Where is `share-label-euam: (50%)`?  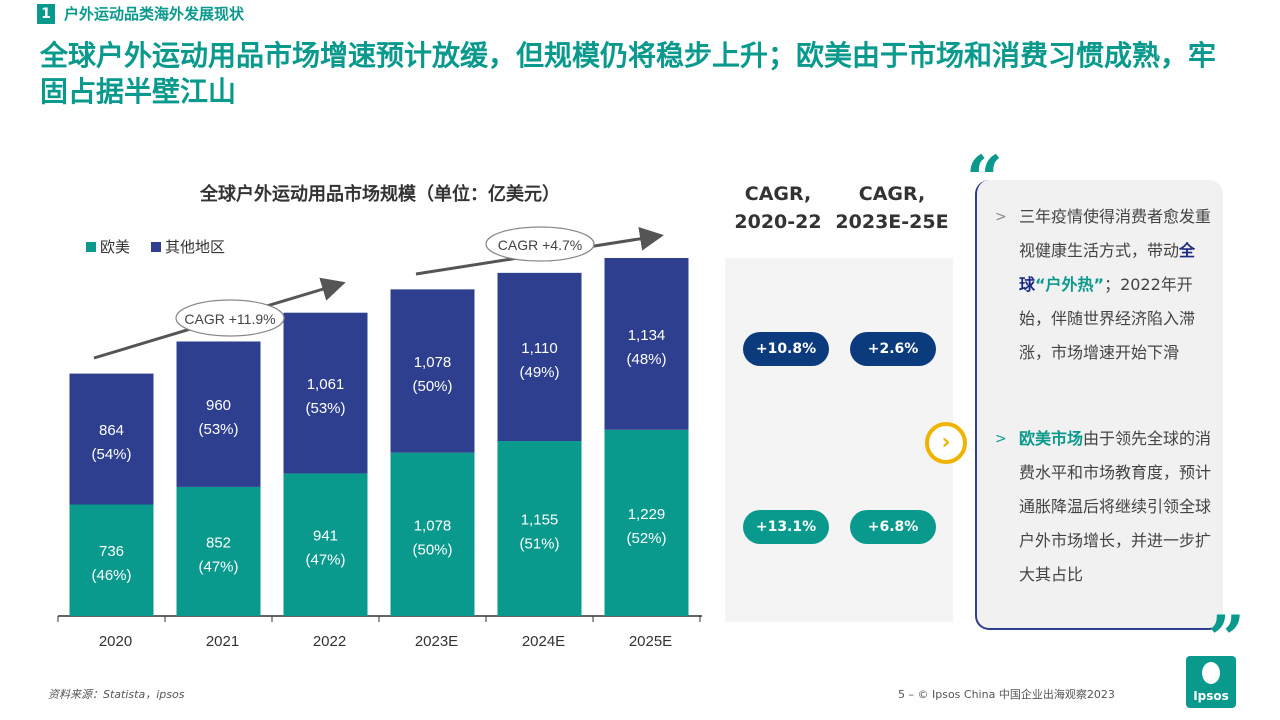 share-label-euam: (50%) is located at coordinates (432, 549).